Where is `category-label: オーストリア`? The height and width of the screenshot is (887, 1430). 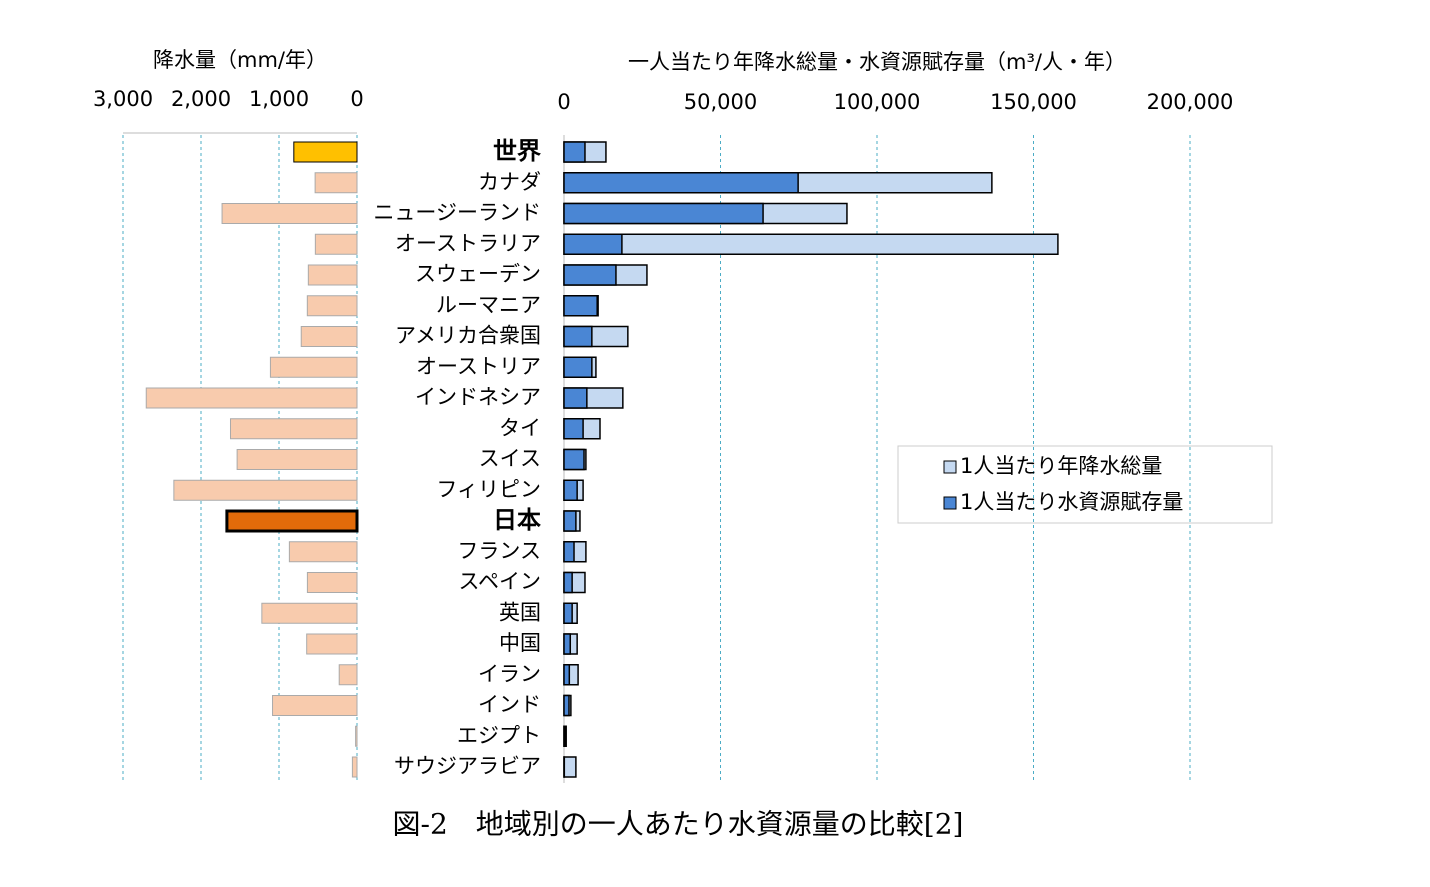
category-label: オーストリア is located at coordinates (478, 366).